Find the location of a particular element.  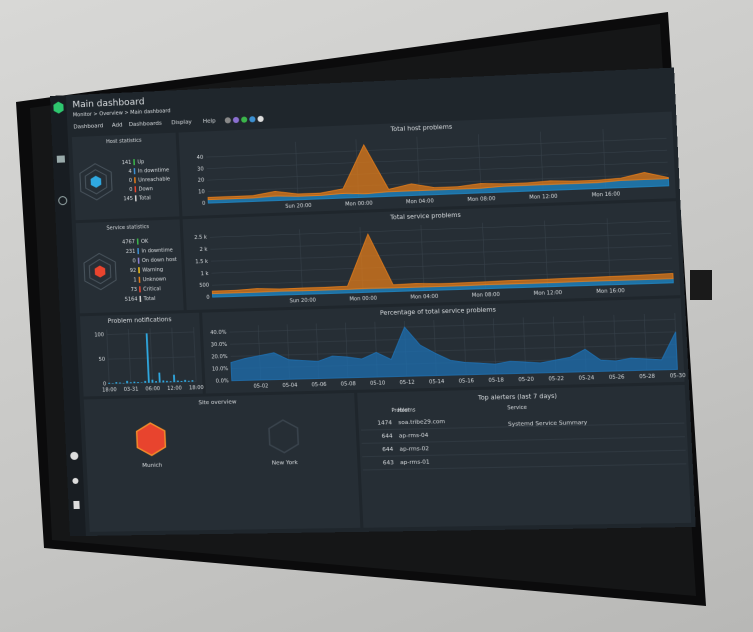

count: 231 is located at coordinates (131, 252).